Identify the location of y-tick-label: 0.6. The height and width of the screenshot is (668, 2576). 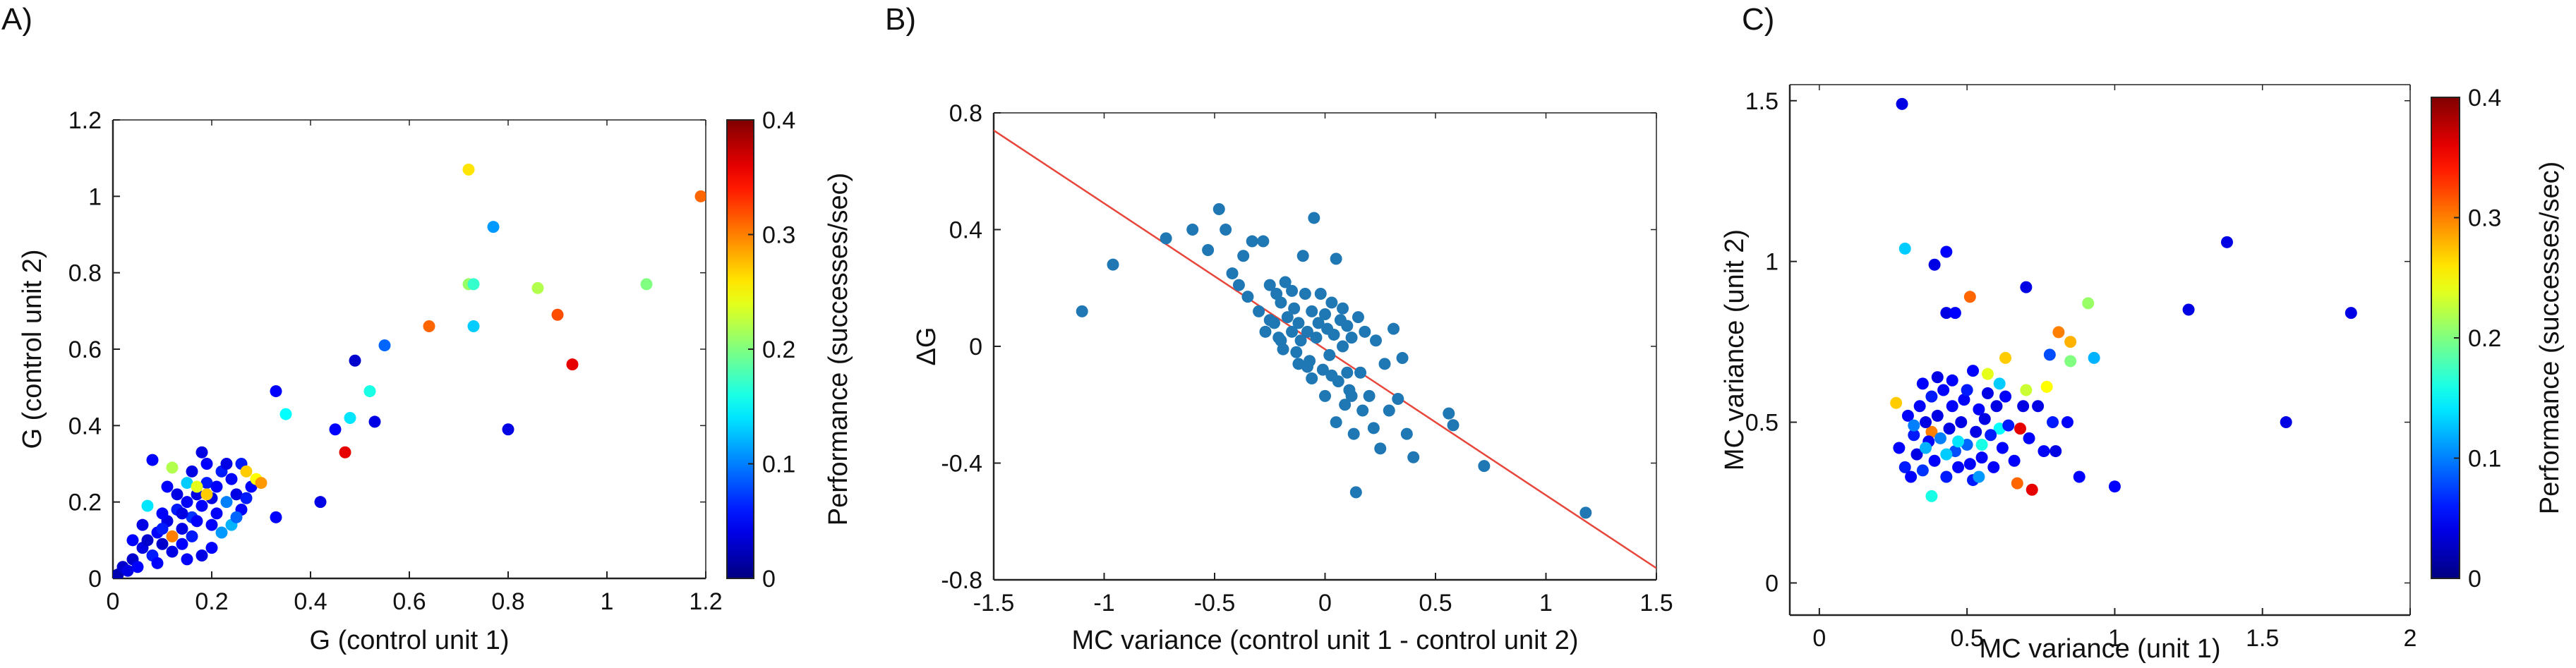
(85, 349).